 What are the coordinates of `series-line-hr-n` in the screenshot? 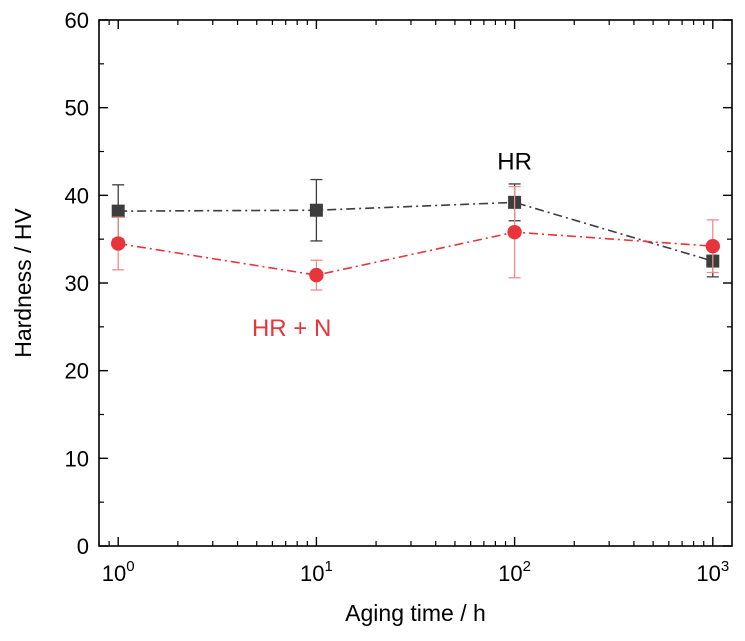 It's located at (415, 253).